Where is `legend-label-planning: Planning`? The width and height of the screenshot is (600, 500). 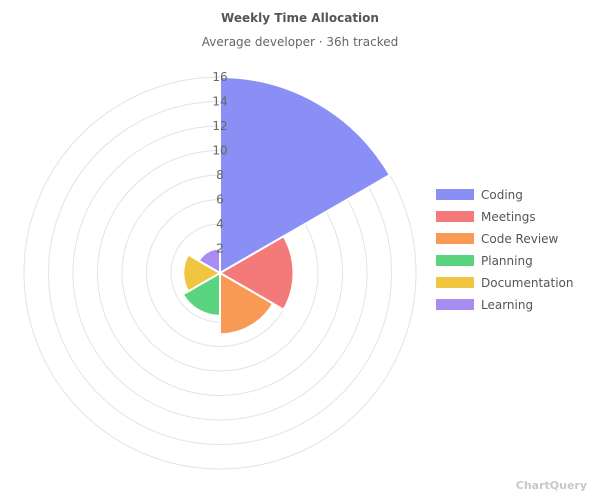
legend-label-planning: Planning is located at coordinates (507, 261).